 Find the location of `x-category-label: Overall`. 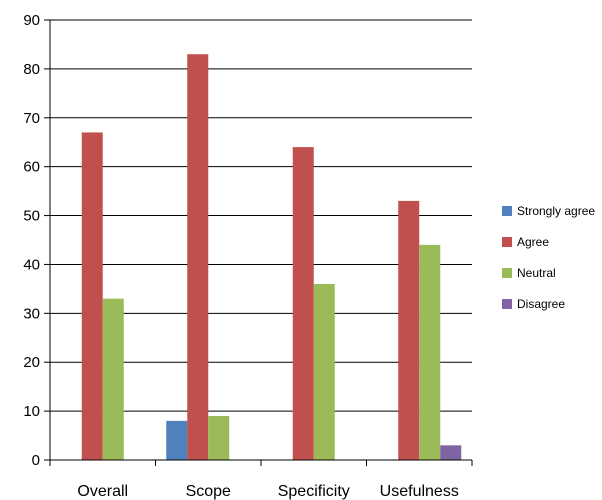

x-category-label: Overall is located at coordinates (102, 491).